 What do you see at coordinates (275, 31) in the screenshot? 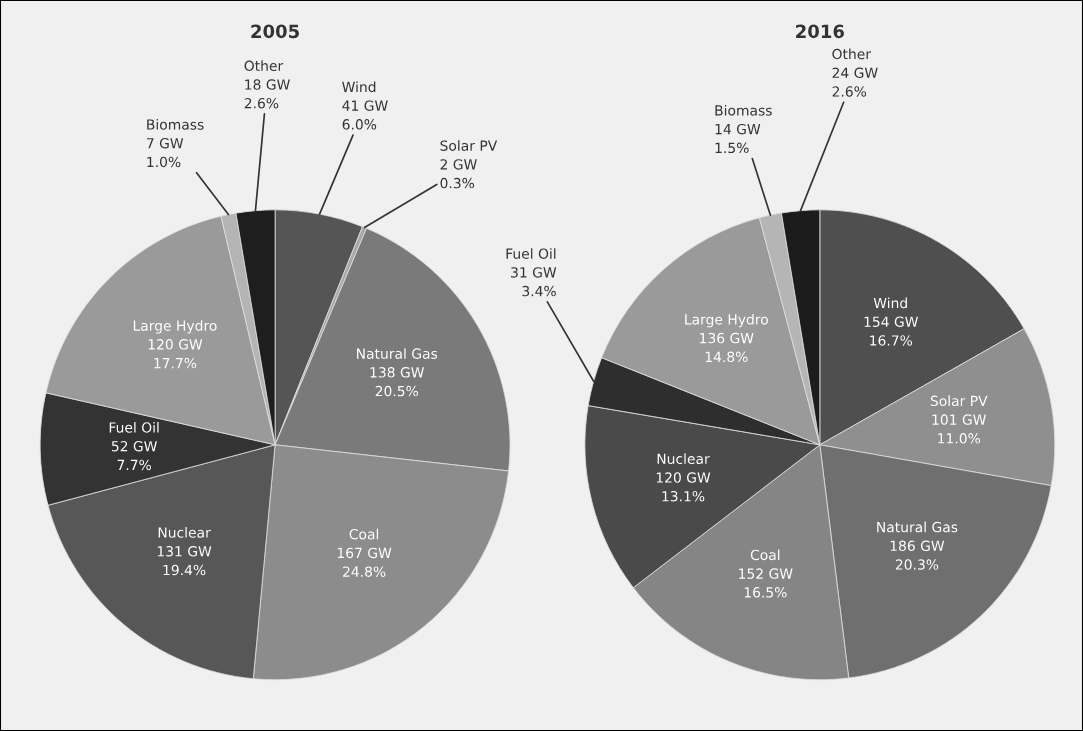
I see `chart-title: 2005` at bounding box center [275, 31].